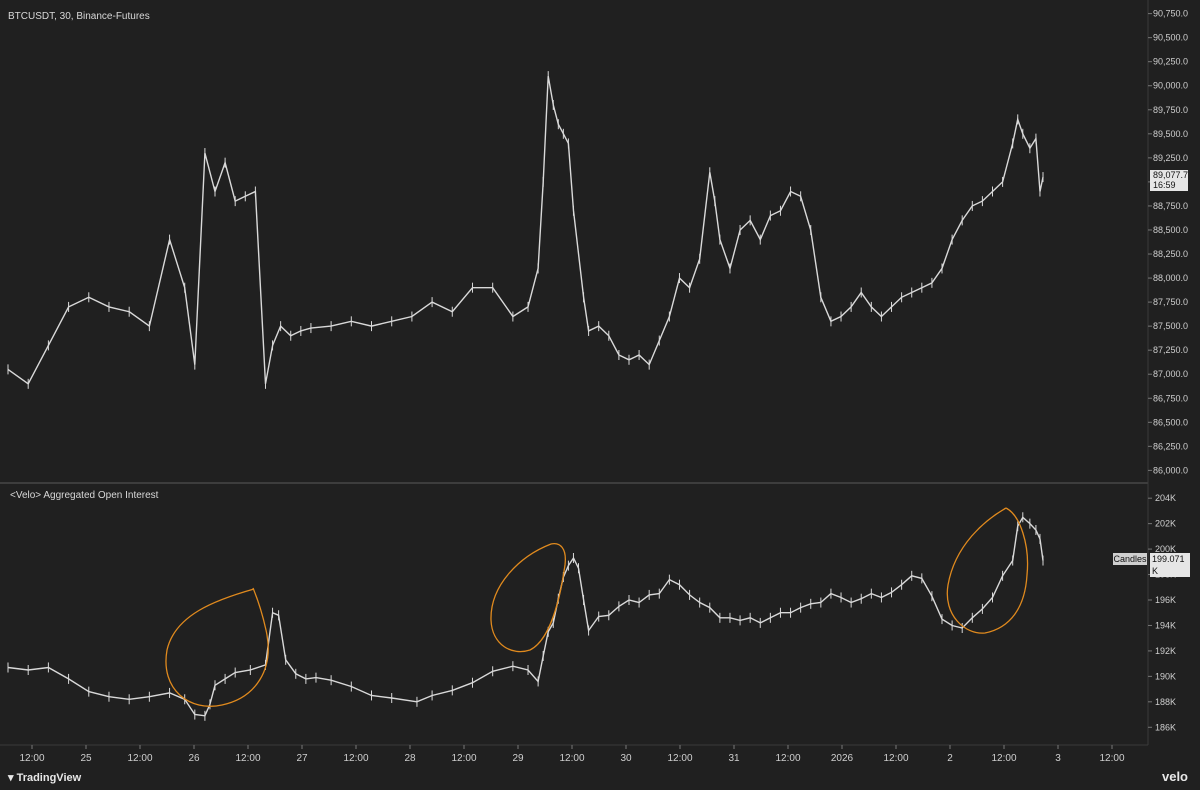 The height and width of the screenshot is (790, 1200). Describe the element at coordinates (842, 758) in the screenshot. I see `x-tick-label: 2026` at that location.